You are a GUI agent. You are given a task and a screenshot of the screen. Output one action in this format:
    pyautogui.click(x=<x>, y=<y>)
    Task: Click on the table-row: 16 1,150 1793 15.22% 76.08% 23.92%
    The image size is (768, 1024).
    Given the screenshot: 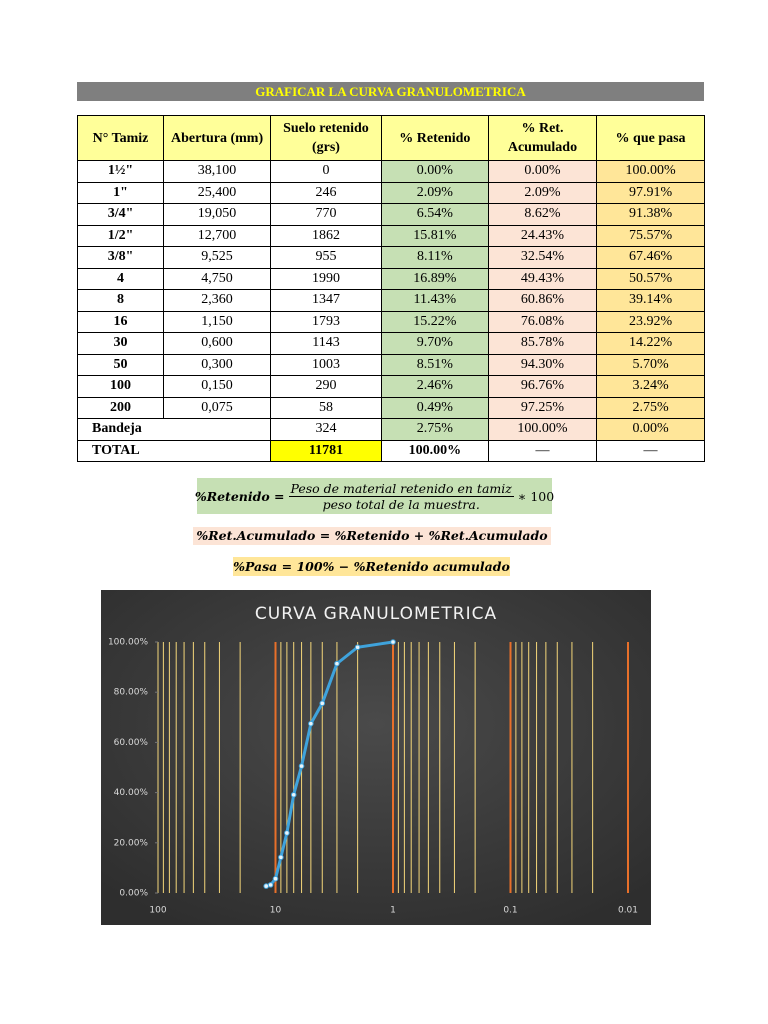 What is the action you would take?
    pyautogui.click(x=390, y=321)
    